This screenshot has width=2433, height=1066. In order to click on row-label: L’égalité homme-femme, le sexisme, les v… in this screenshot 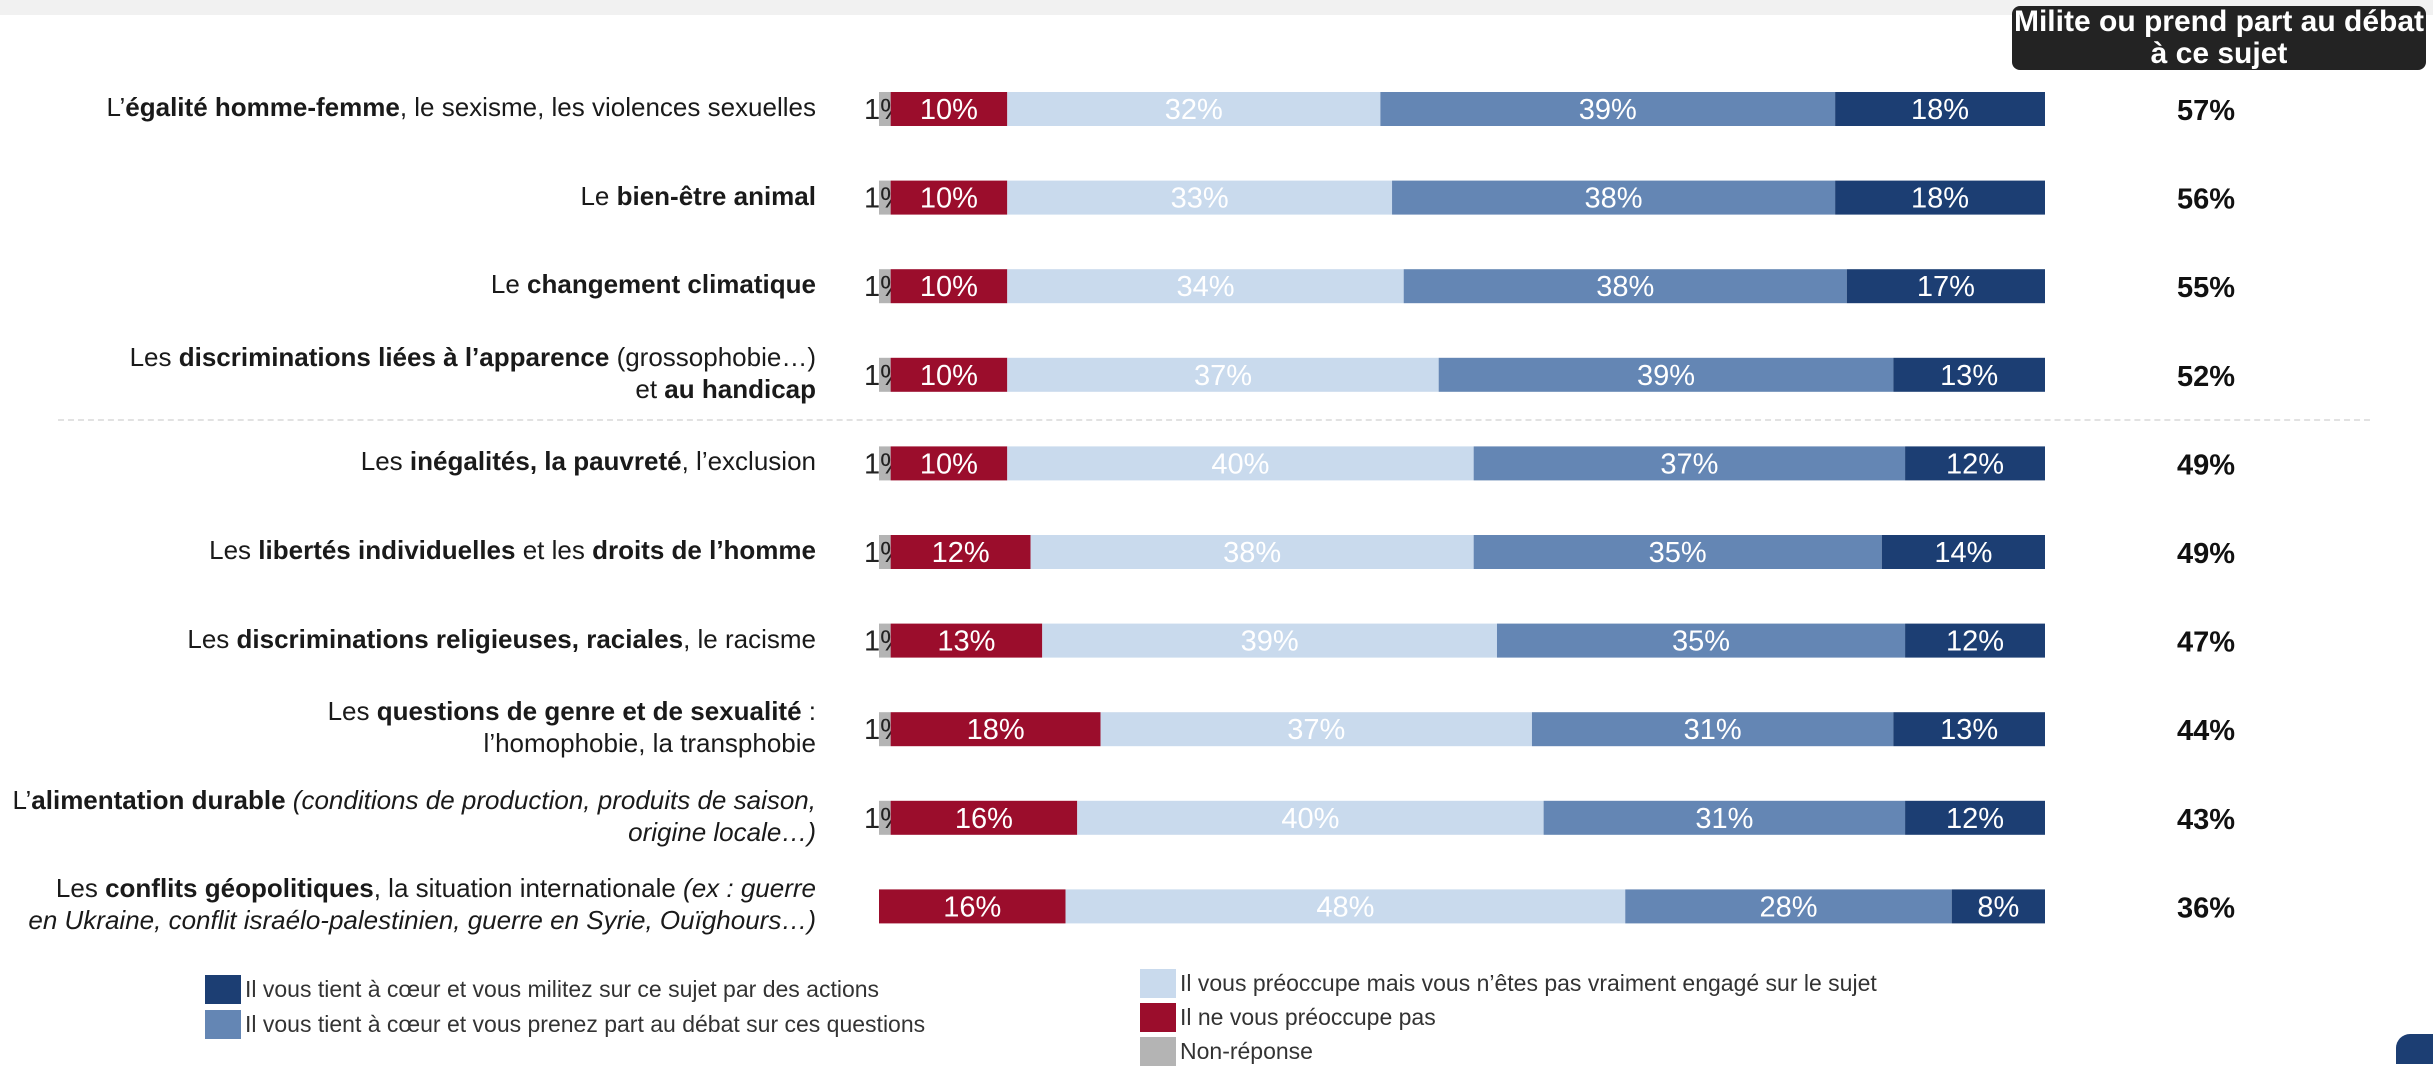, I will do `click(408, 107)`.